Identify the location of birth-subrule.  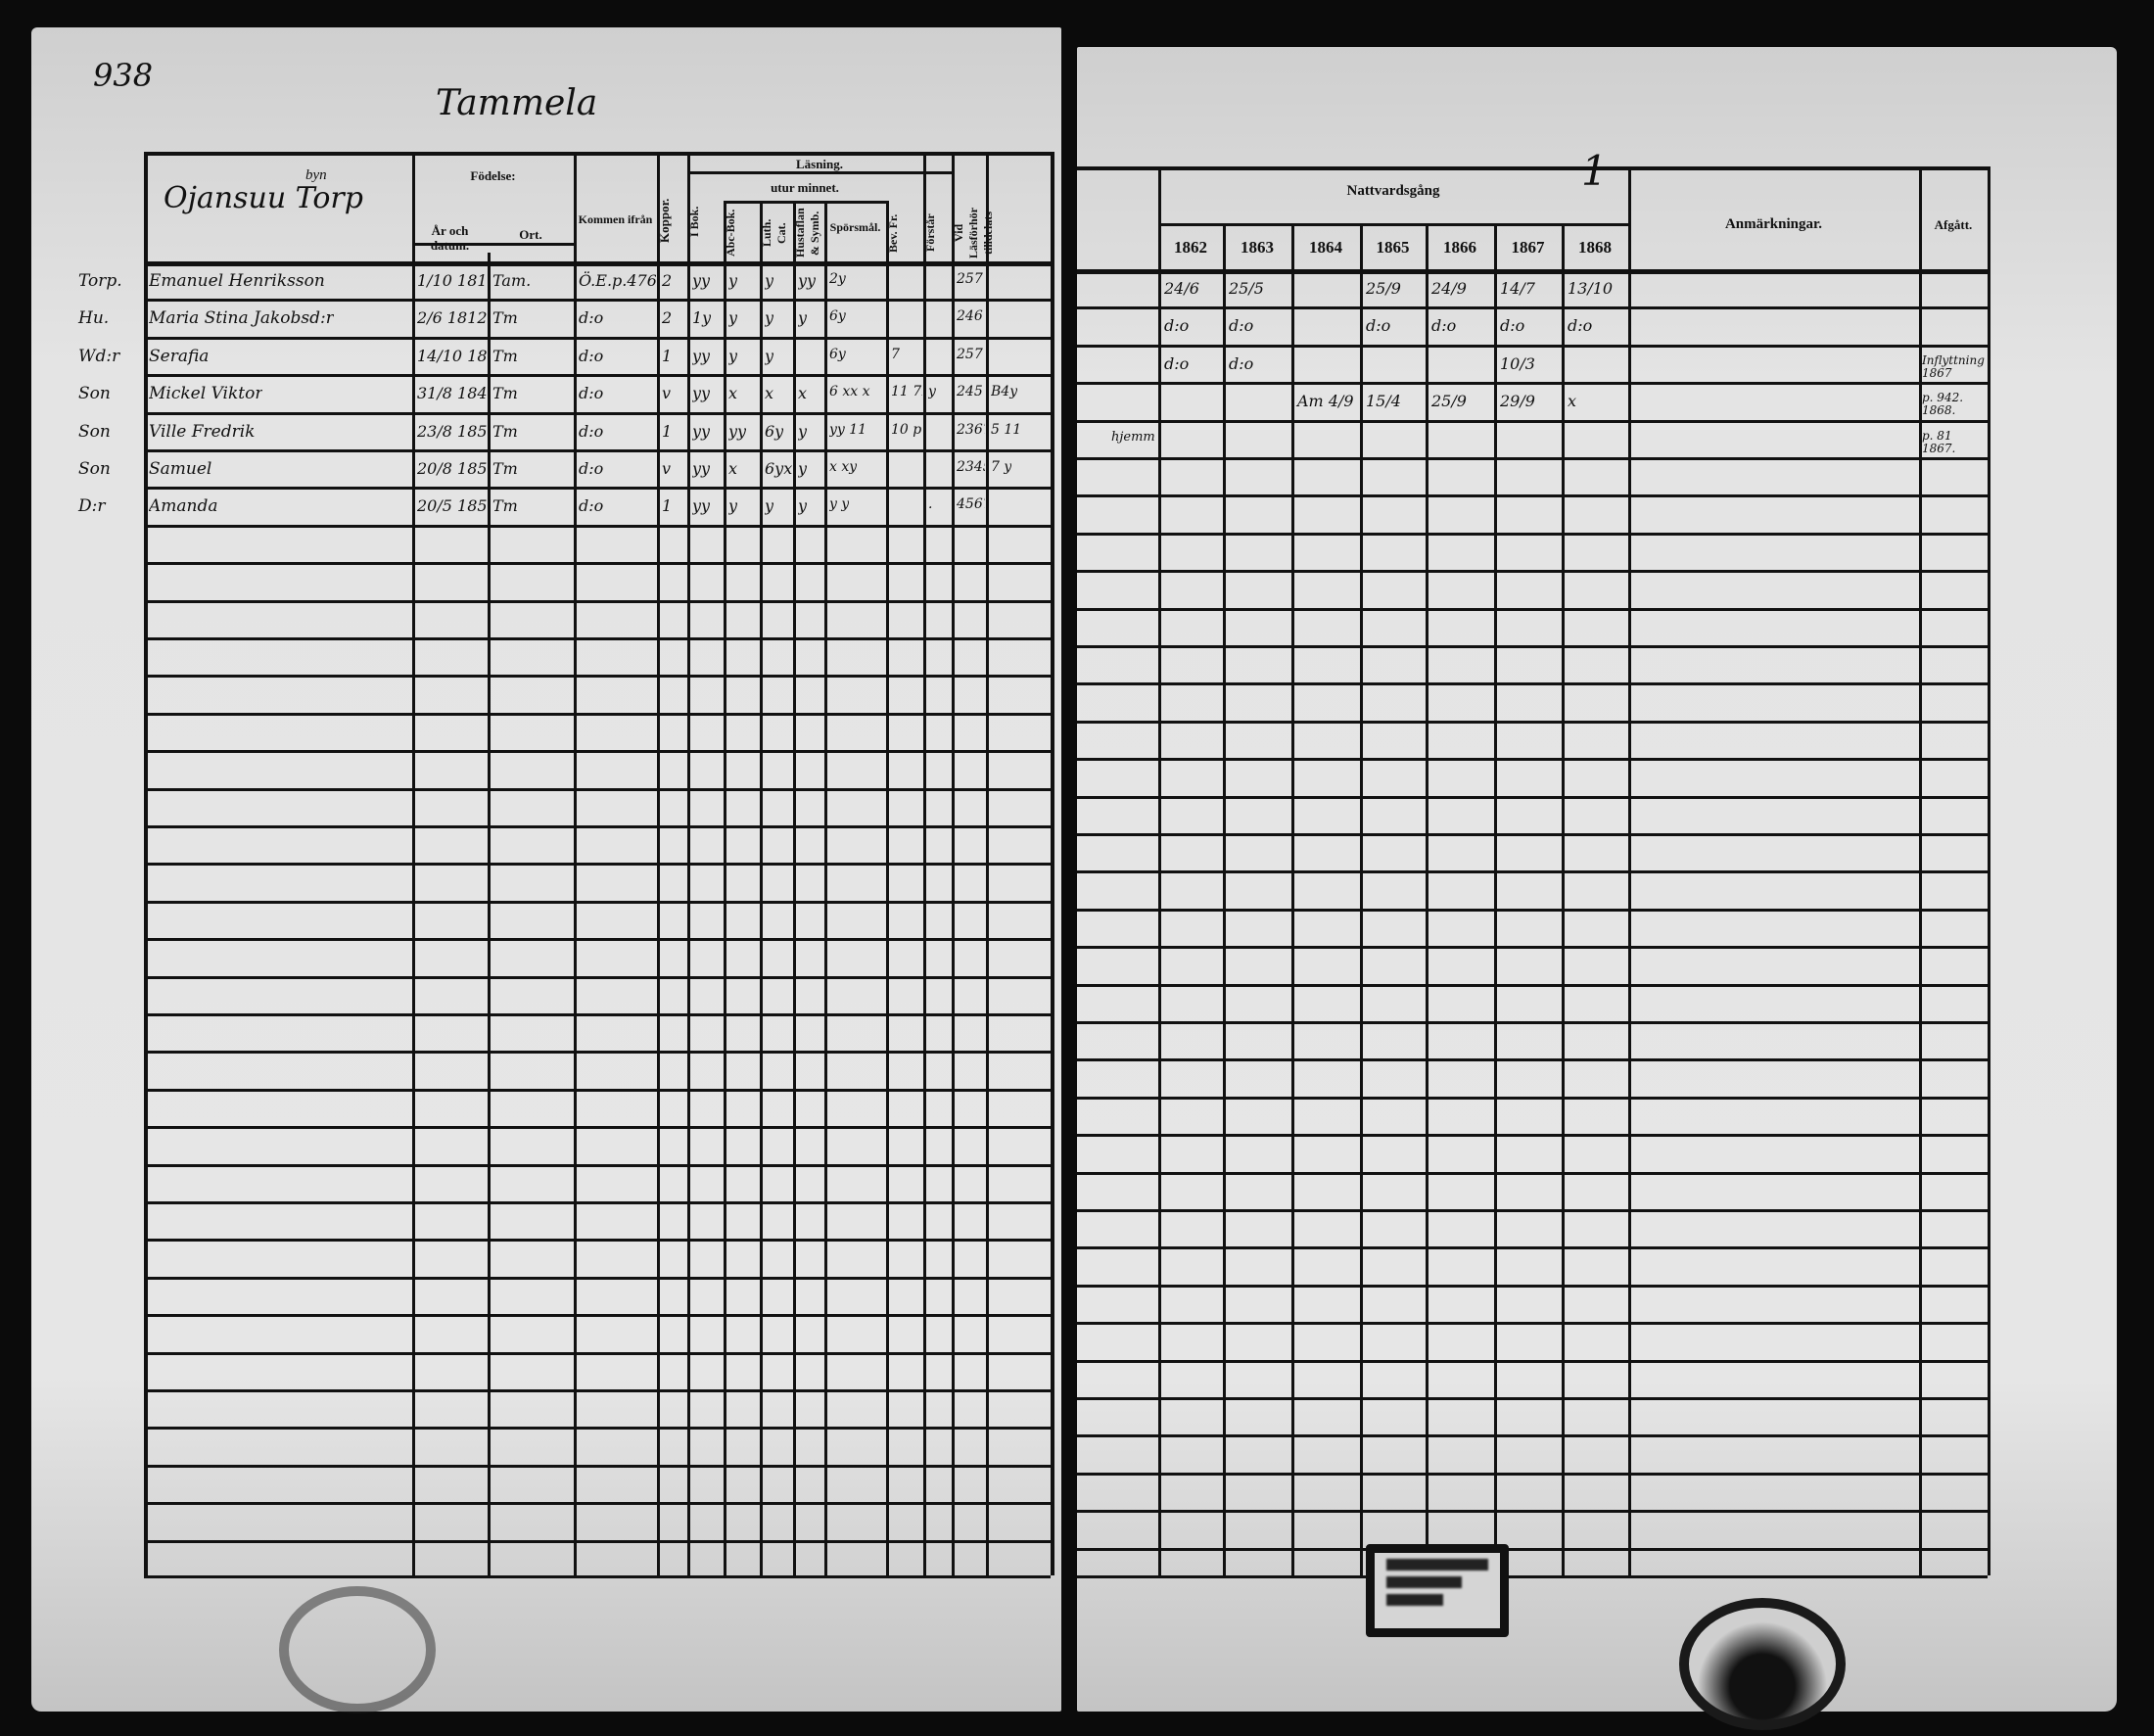
(493, 244).